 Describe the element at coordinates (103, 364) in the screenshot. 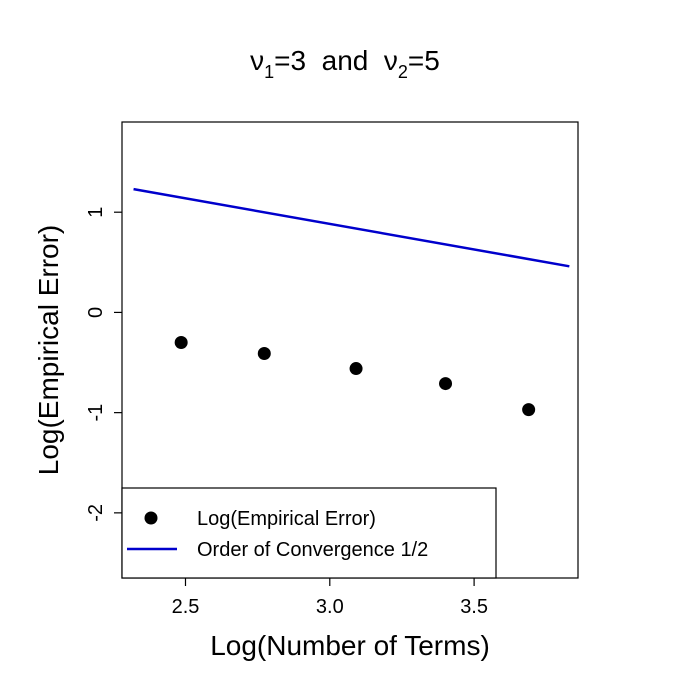

I see `y-axis: -2 -1 0 1` at that location.